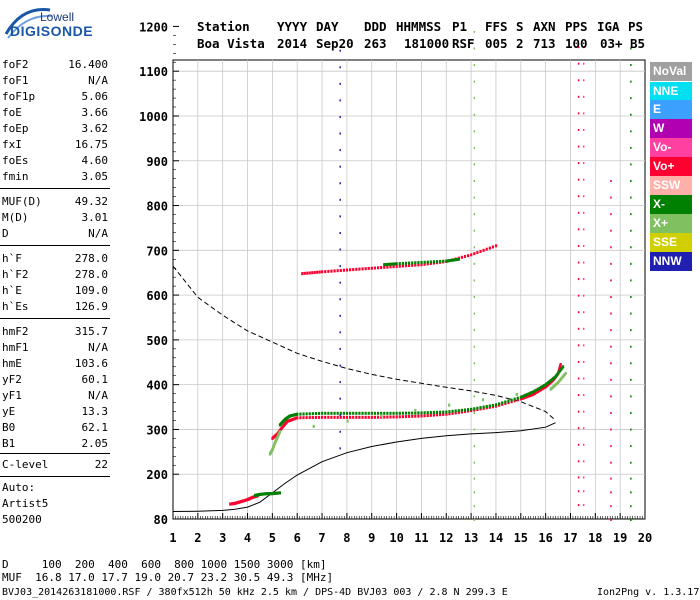 This screenshot has height=600, width=700. I want to click on header-label-ddd: DDD, so click(375, 26).